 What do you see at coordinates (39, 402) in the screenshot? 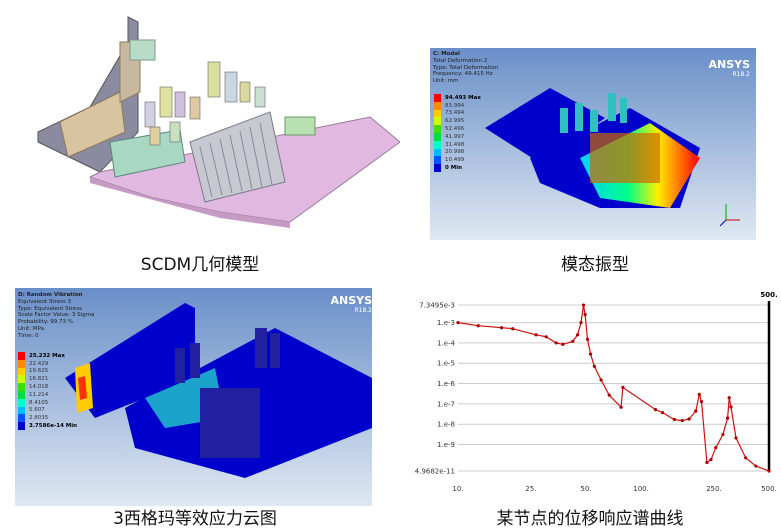
I see `legend-value: 8.4105` at bounding box center [39, 402].